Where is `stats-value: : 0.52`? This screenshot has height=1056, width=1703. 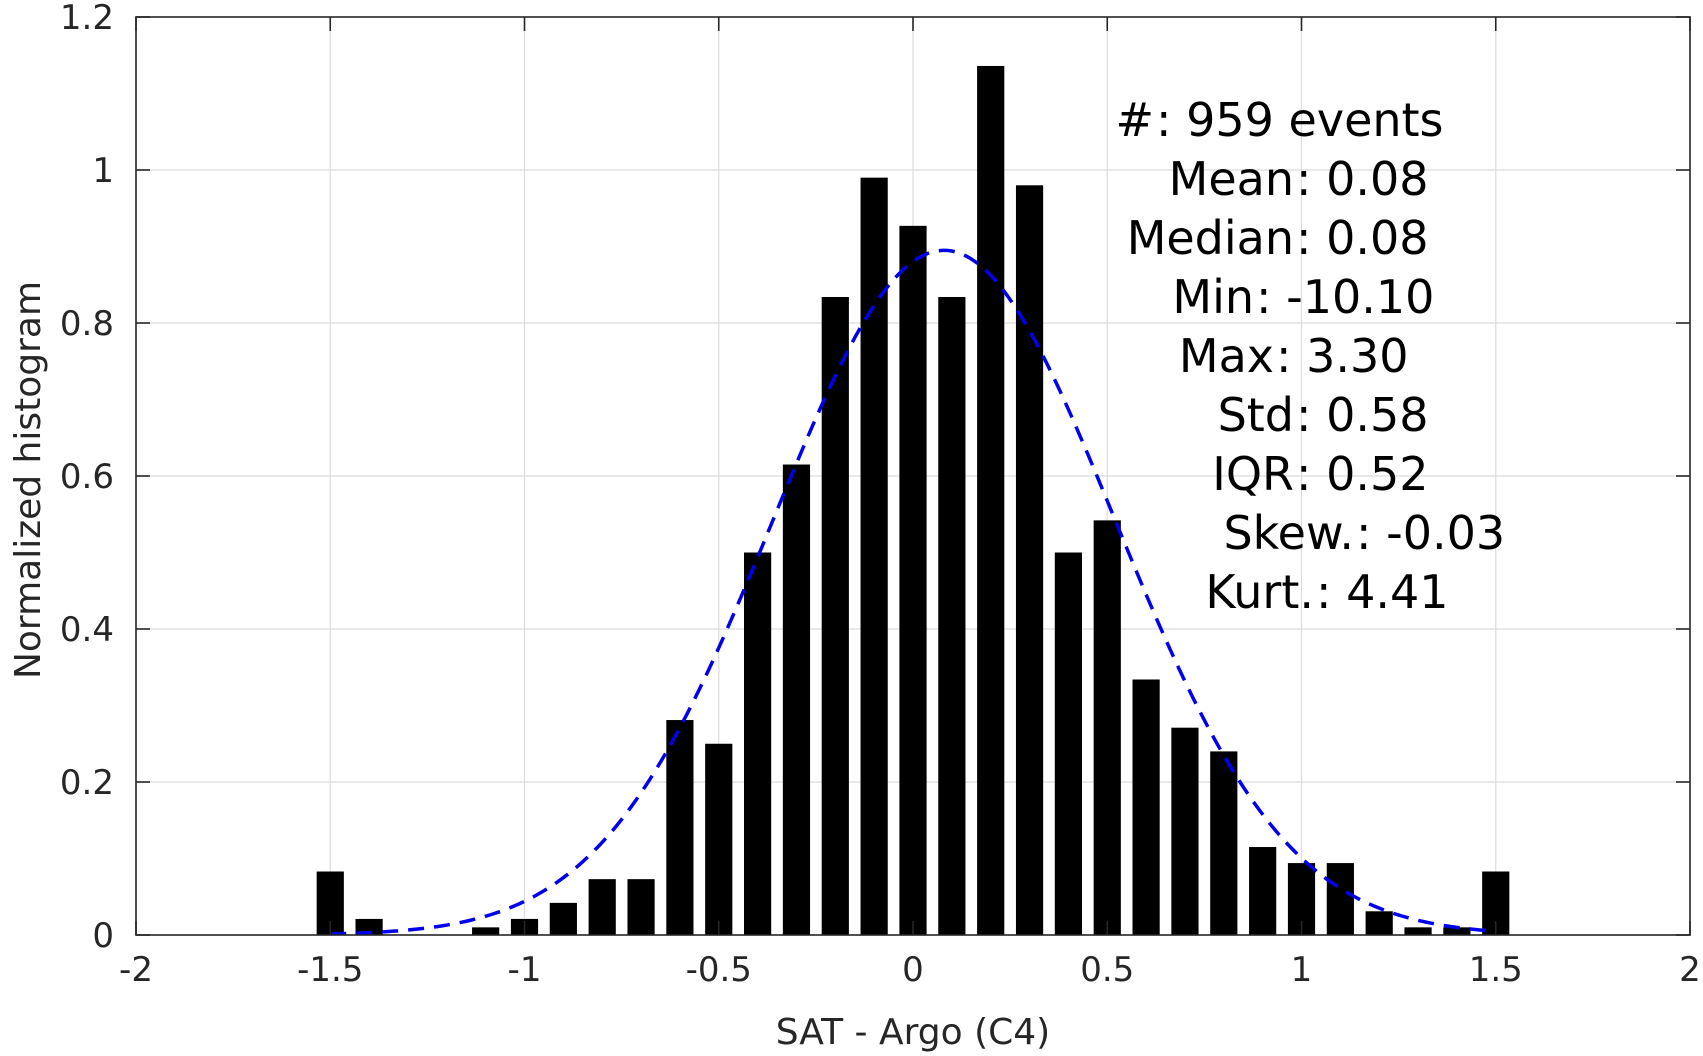 stats-value: : 0.52 is located at coordinates (1362, 474).